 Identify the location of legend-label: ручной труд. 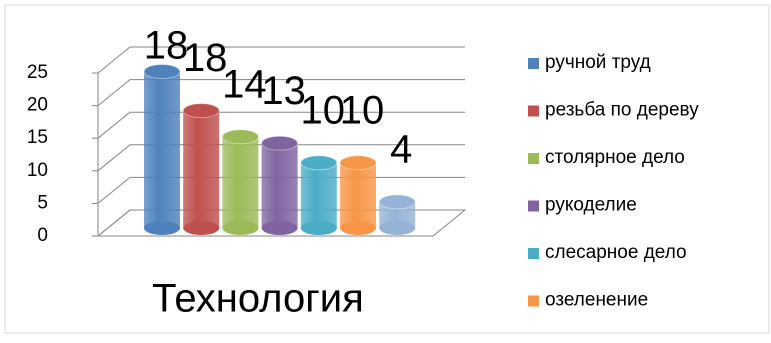
(598, 62).